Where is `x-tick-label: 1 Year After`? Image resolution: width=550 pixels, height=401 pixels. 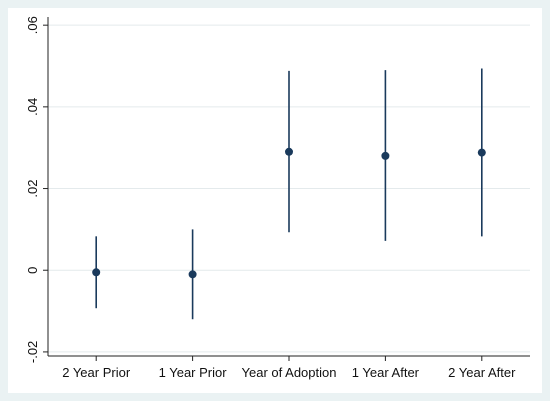 x-tick-label: 1 Year After is located at coordinates (386, 372).